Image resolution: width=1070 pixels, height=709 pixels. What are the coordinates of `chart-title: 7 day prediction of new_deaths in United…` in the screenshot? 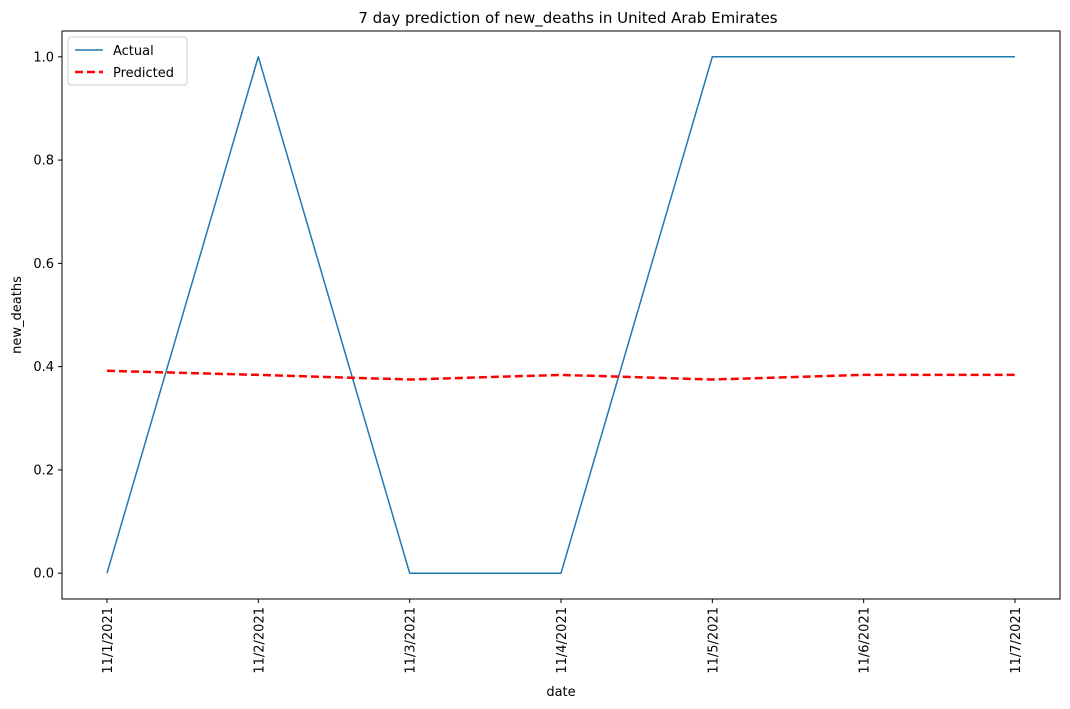 It's located at (567, 18).